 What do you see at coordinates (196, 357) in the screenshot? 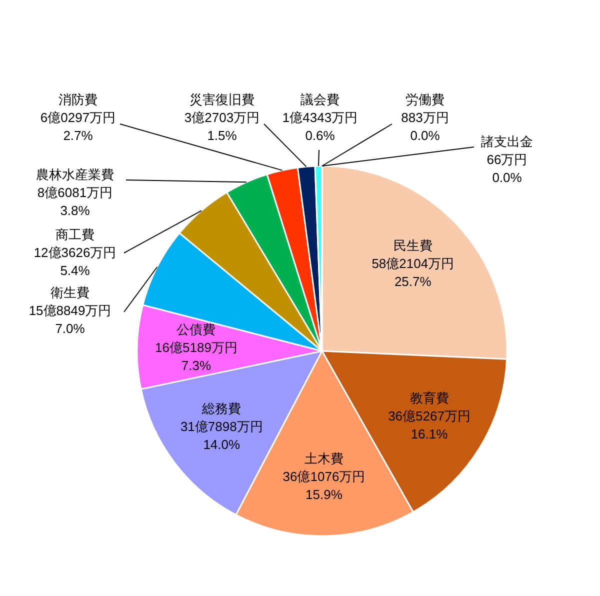
I see `data-label: 16億5189万円 7.3%` at bounding box center [196, 357].